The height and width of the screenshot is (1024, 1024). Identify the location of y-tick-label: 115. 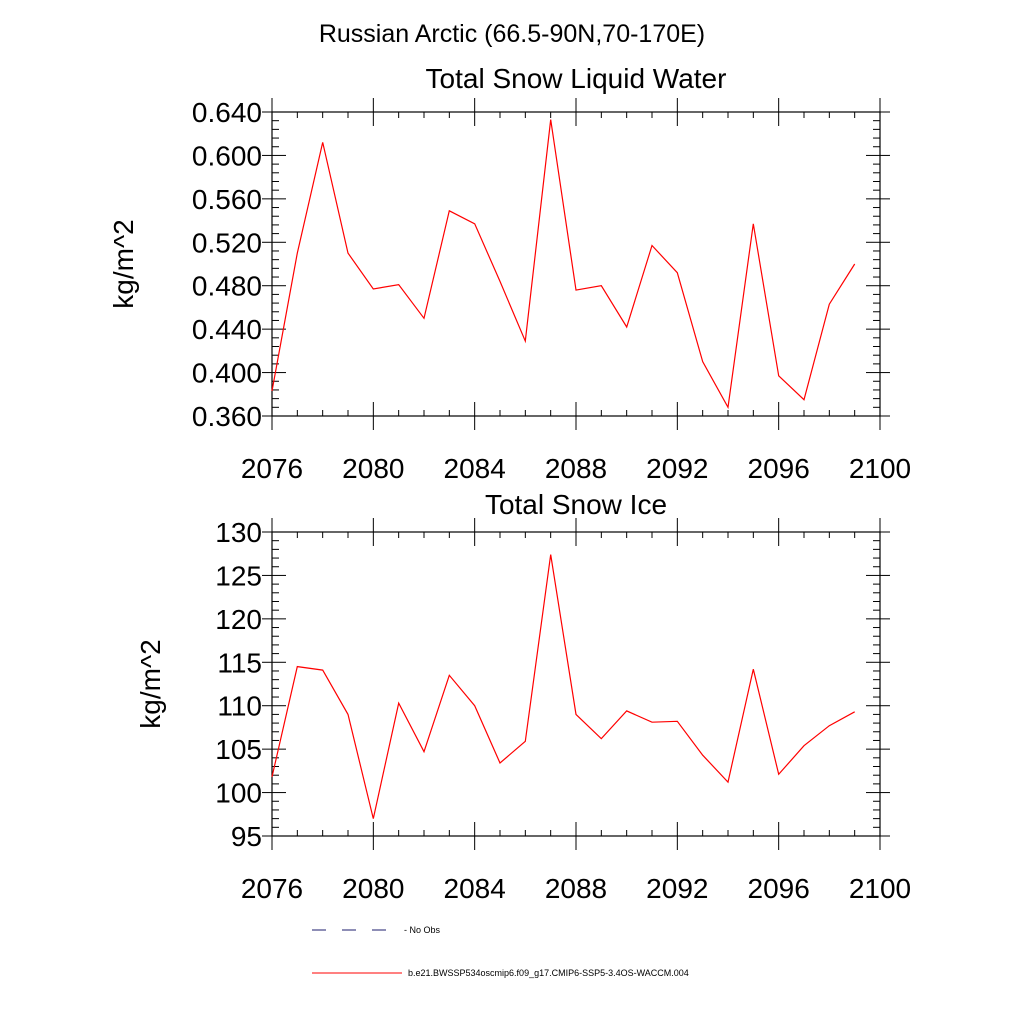
(239, 662).